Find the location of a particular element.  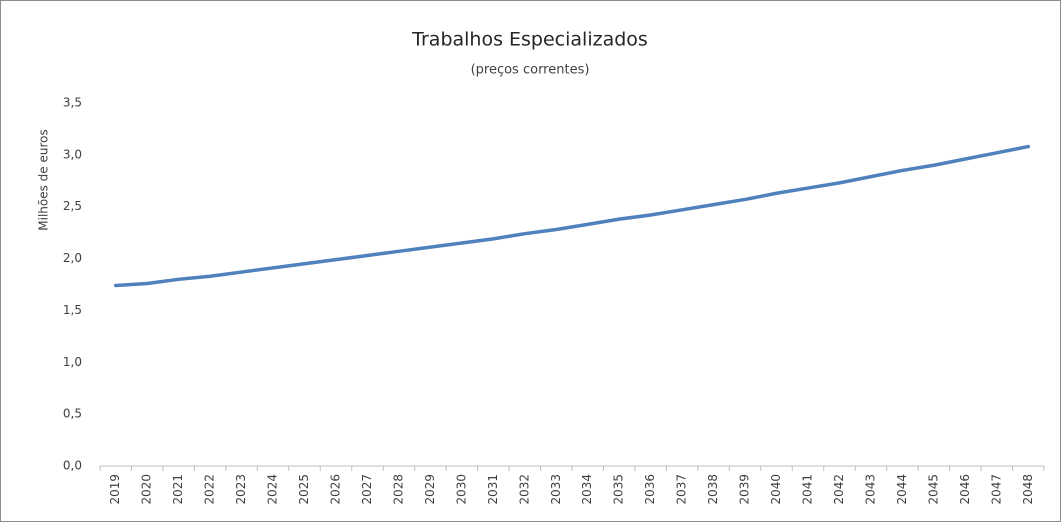

x-tick-label: 2030 is located at coordinates (461, 489).